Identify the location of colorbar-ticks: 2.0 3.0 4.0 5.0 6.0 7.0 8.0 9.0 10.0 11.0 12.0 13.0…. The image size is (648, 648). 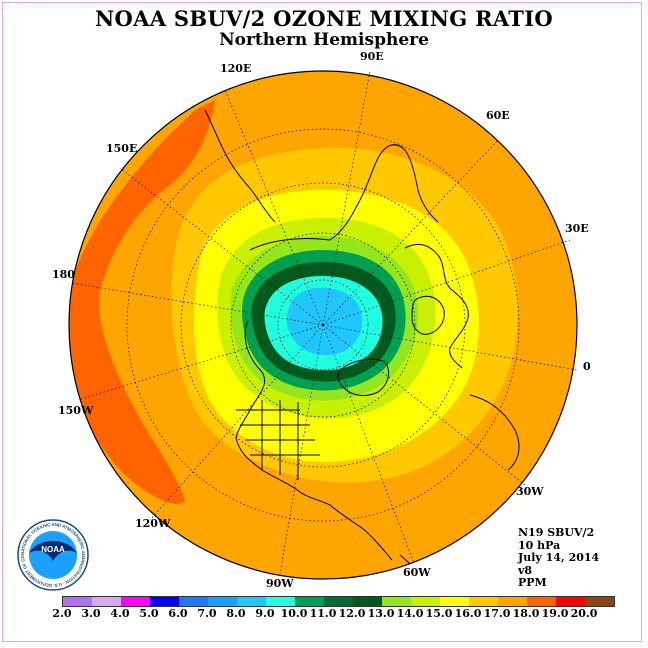
(323, 614).